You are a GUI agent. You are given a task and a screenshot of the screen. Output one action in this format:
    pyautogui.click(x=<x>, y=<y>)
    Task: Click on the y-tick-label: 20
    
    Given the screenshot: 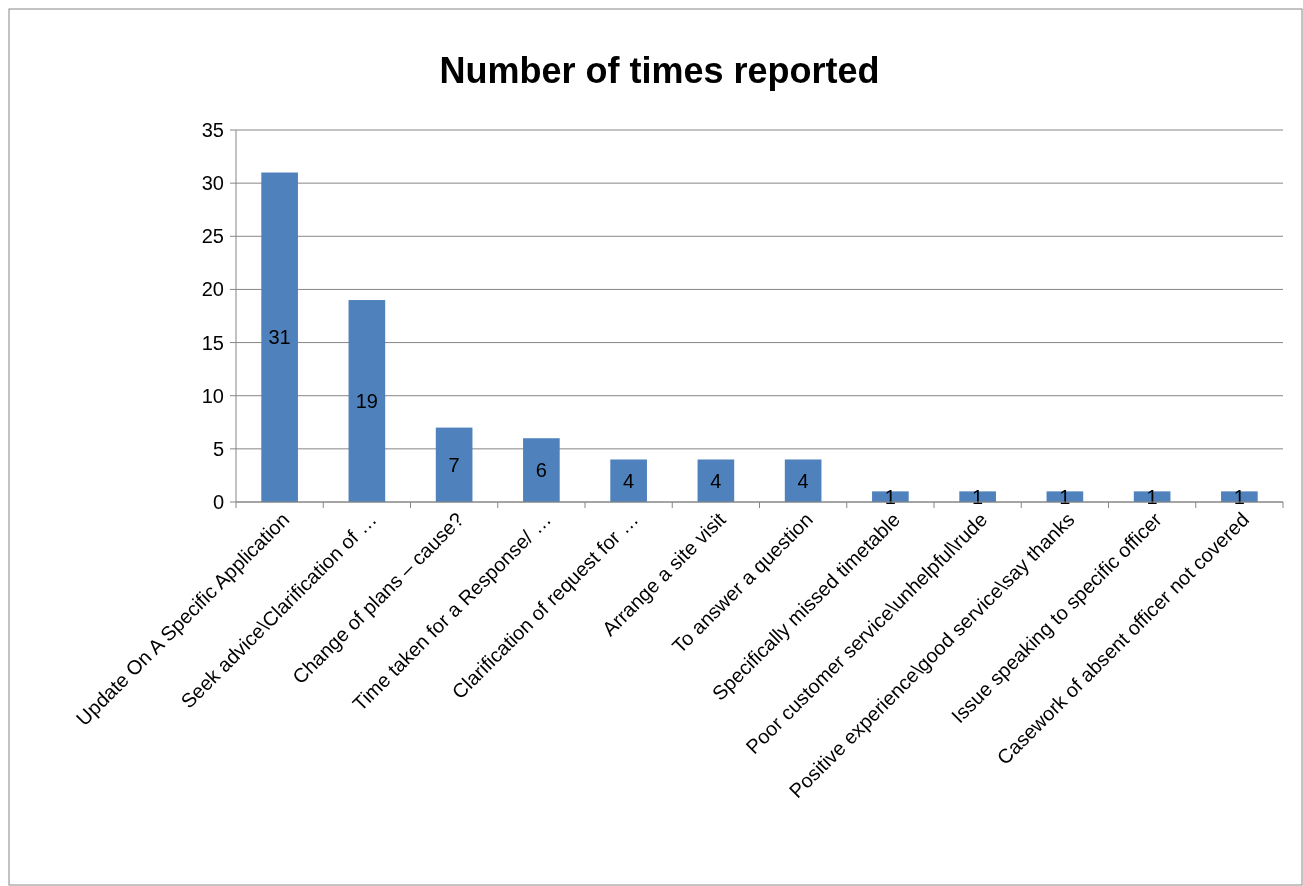 What is the action you would take?
    pyautogui.click(x=212, y=289)
    